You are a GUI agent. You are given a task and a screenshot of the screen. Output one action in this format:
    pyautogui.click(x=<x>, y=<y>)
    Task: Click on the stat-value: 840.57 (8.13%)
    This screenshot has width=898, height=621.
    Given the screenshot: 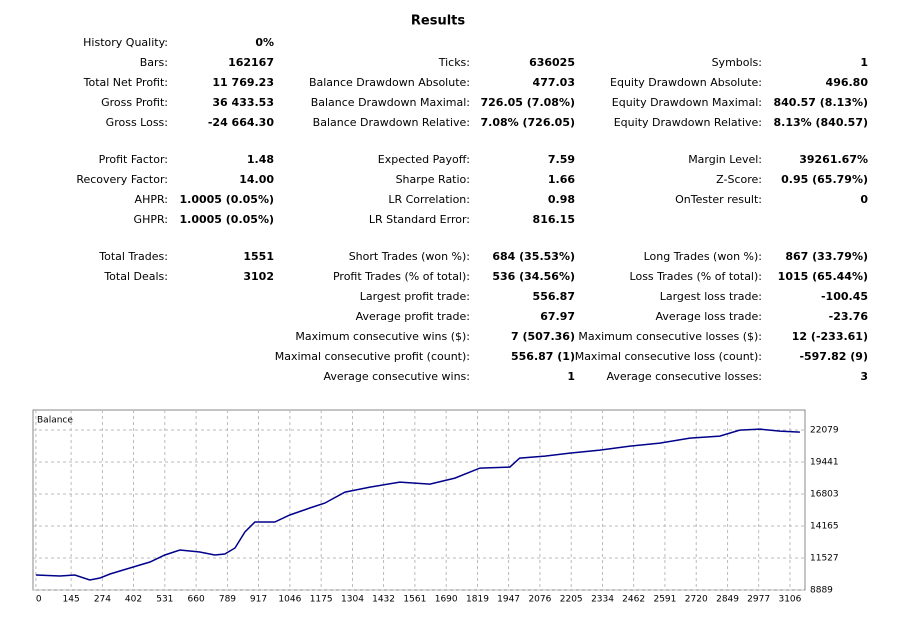 What is the action you would take?
    pyautogui.click(x=821, y=102)
    